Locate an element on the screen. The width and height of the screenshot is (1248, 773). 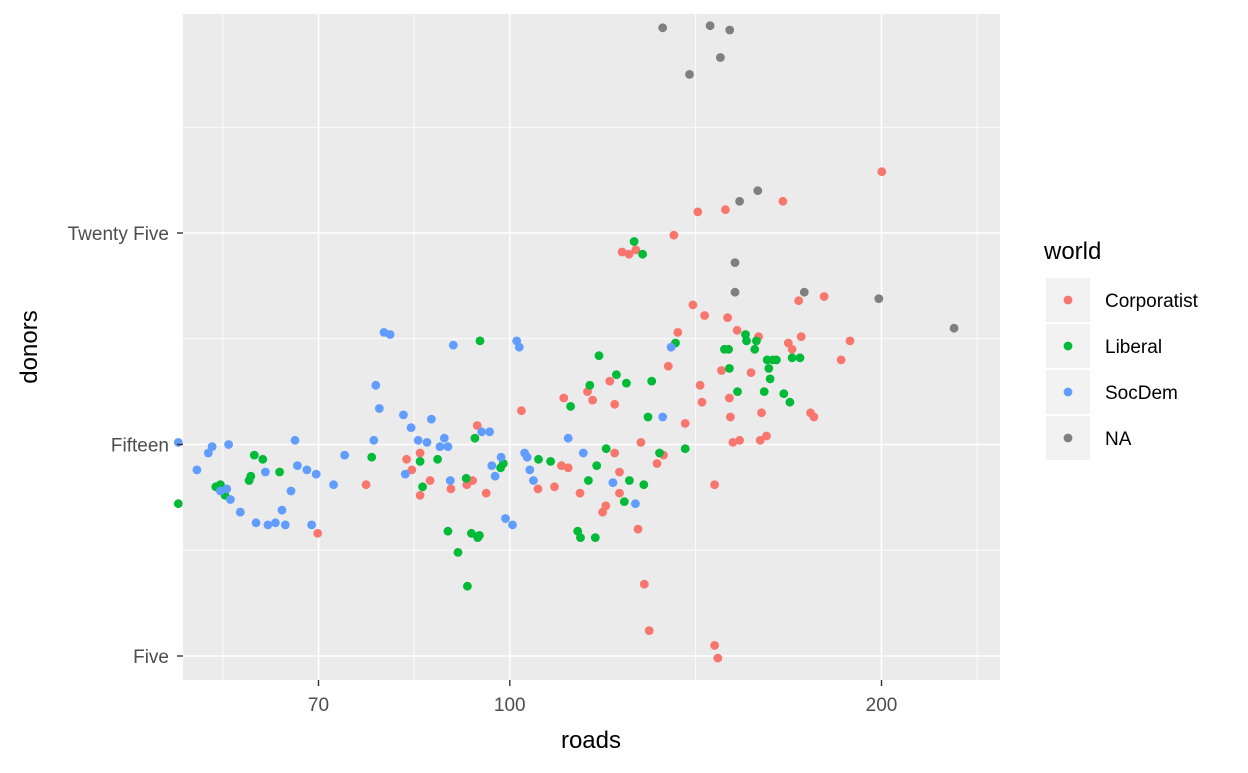
x-axis-title: roads is located at coordinates (591, 740).